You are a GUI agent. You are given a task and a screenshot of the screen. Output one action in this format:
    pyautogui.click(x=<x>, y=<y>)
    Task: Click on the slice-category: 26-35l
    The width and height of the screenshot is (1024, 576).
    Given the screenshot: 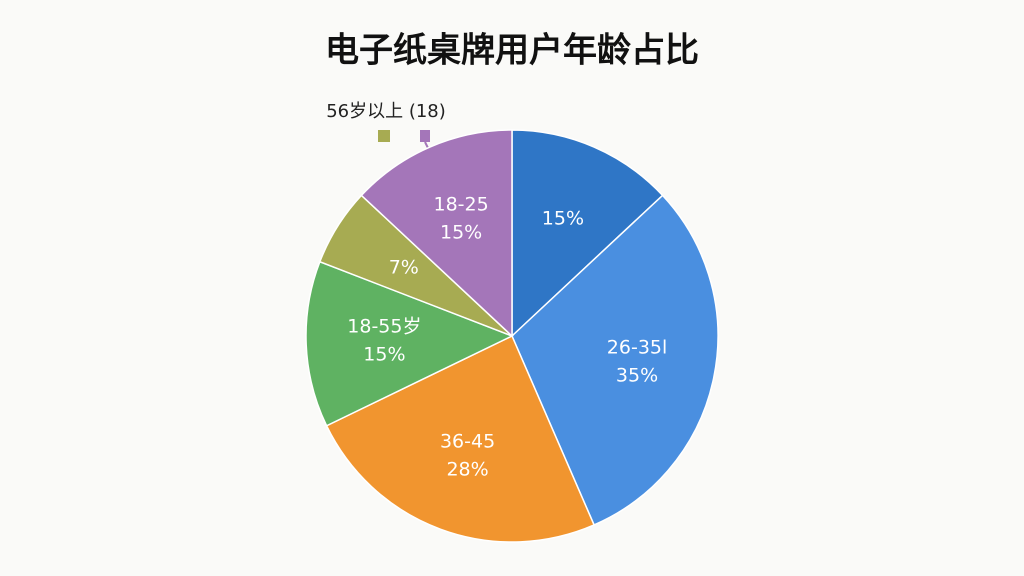 What is the action you would take?
    pyautogui.click(x=637, y=347)
    